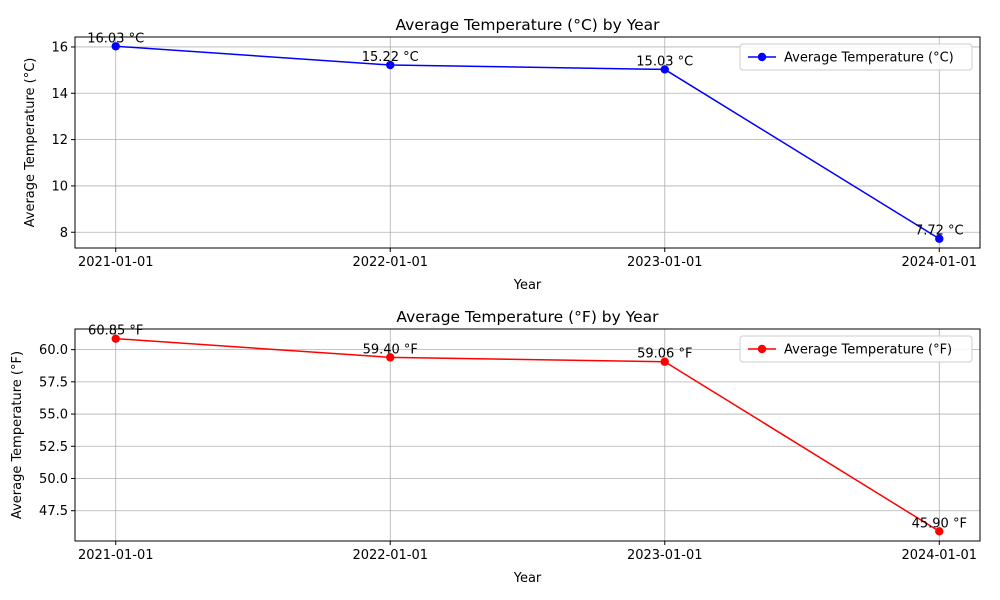 The image size is (1000, 600). Describe the element at coordinates (30, 143) in the screenshot. I see `y-axis-label: Average Temperature (°C)` at that location.